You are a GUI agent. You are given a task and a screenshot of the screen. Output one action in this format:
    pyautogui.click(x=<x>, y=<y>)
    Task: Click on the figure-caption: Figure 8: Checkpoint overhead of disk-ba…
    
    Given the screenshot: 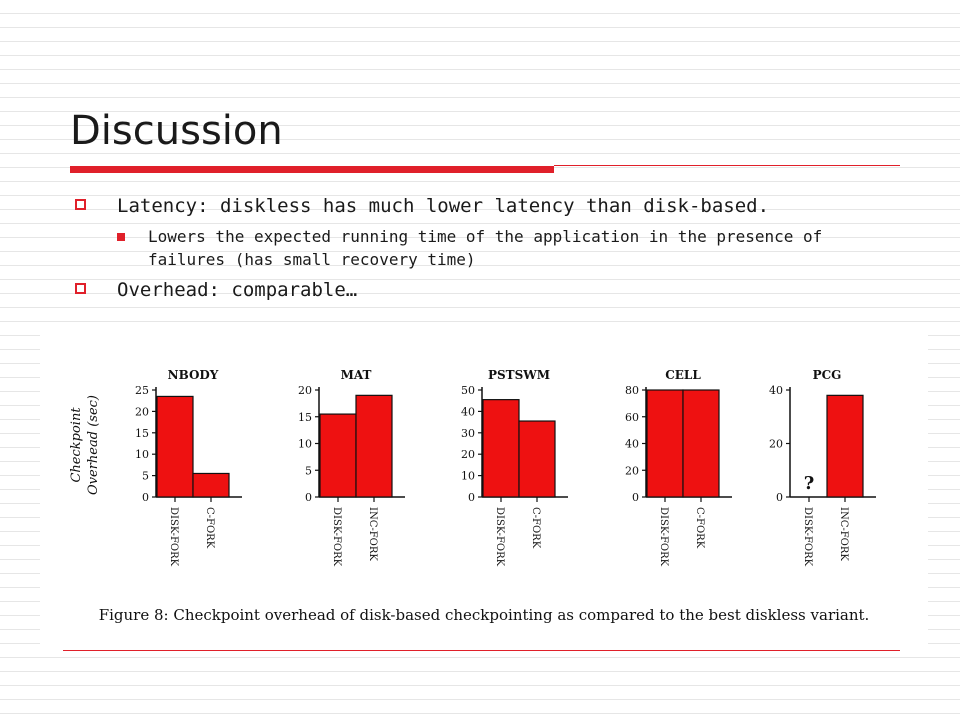 What is the action you would take?
    pyautogui.click(x=484, y=615)
    